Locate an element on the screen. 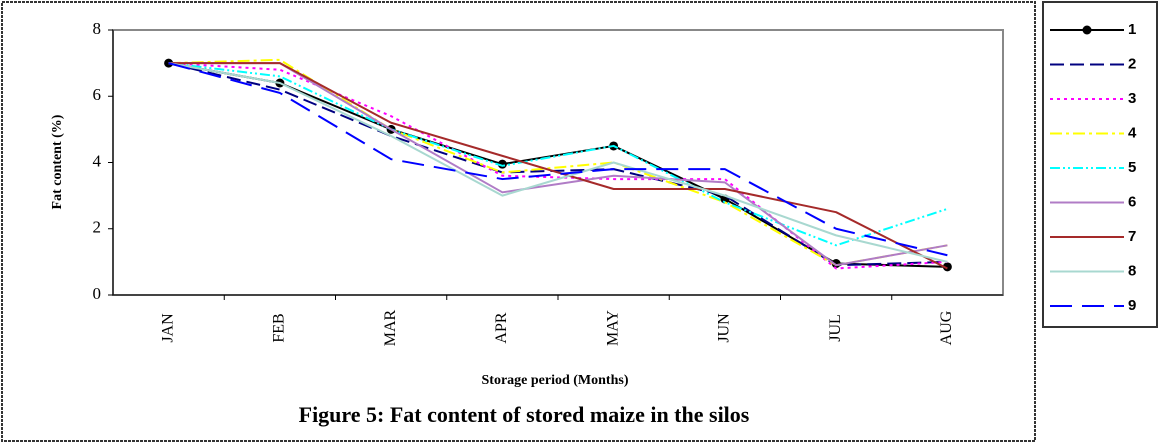  x-tick-label: FEB is located at coordinates (279, 327).